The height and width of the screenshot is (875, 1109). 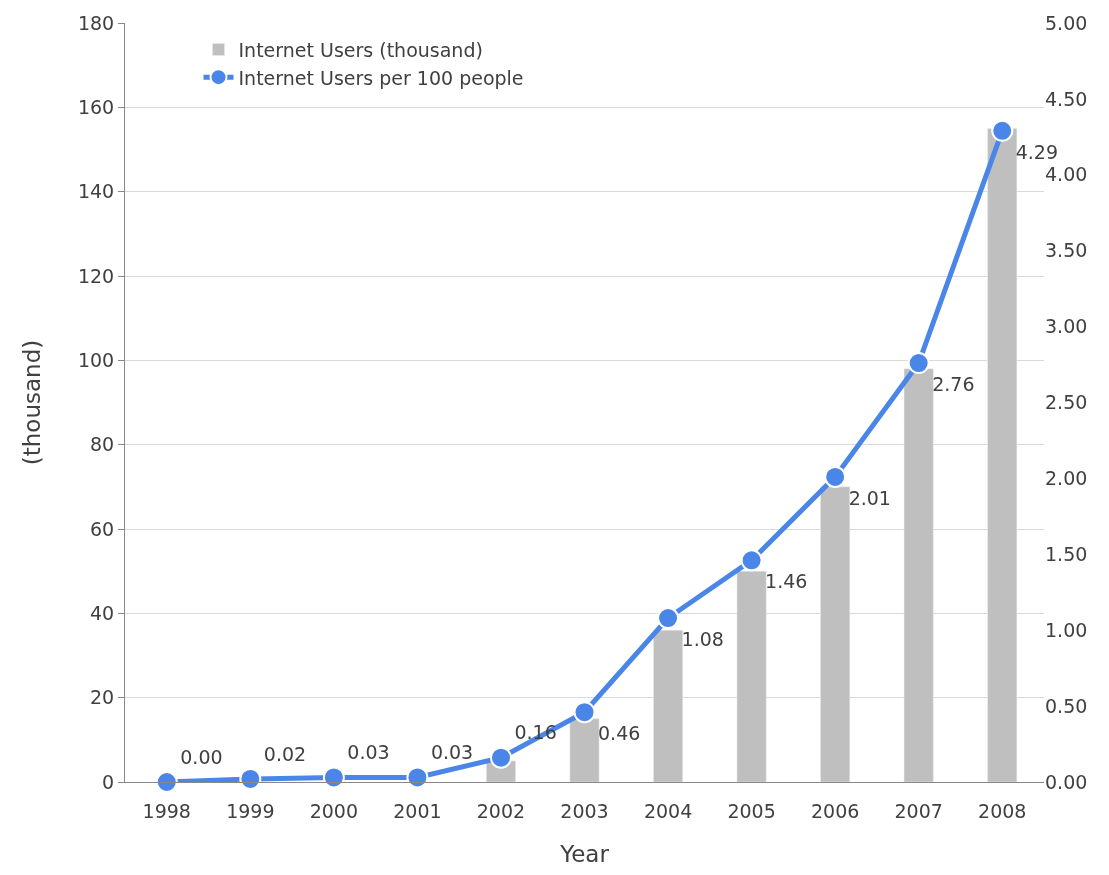 What do you see at coordinates (102, 528) in the screenshot?
I see `y-tick-label: 60` at bounding box center [102, 528].